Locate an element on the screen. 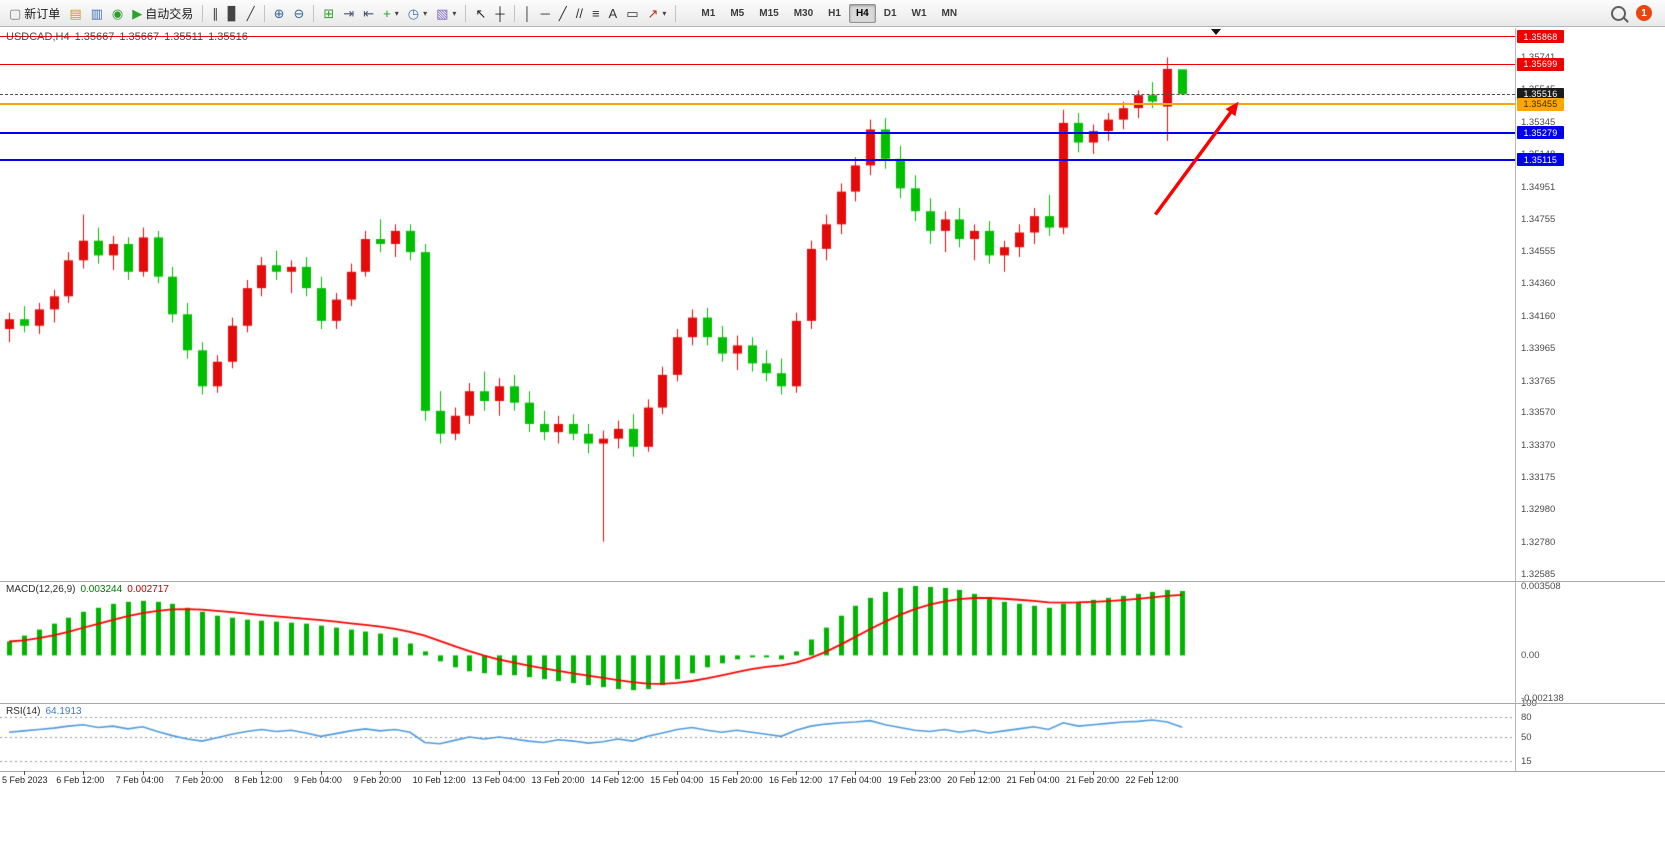 The width and height of the screenshot is (1665, 843). templates-button: ▧ ▾ is located at coordinates (446, 13).